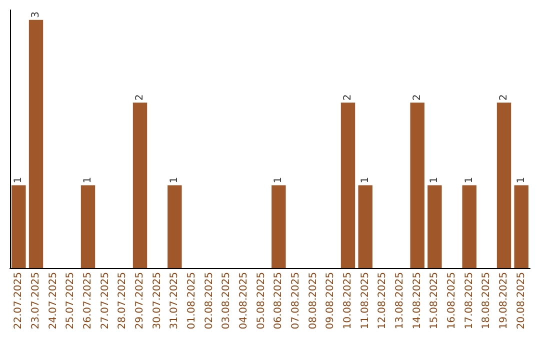 Image resolution: width=540 pixels, height=340 pixels. Describe the element at coordinates (521, 301) in the screenshot. I see `x-tick-label: 20.08.2025` at that location.